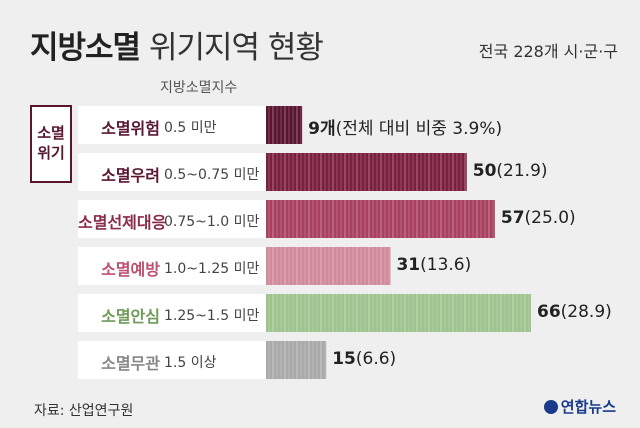 The image size is (640, 428). What do you see at coordinates (588, 407) in the screenshot?
I see `logo-text: 연합뉴스` at bounding box center [588, 407].